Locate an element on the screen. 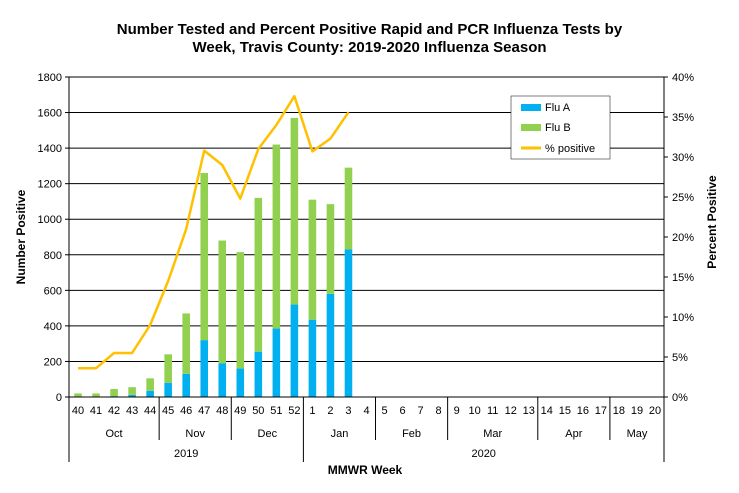 The height and width of the screenshot is (493, 739). x-tick-label: 11 is located at coordinates (492, 411).